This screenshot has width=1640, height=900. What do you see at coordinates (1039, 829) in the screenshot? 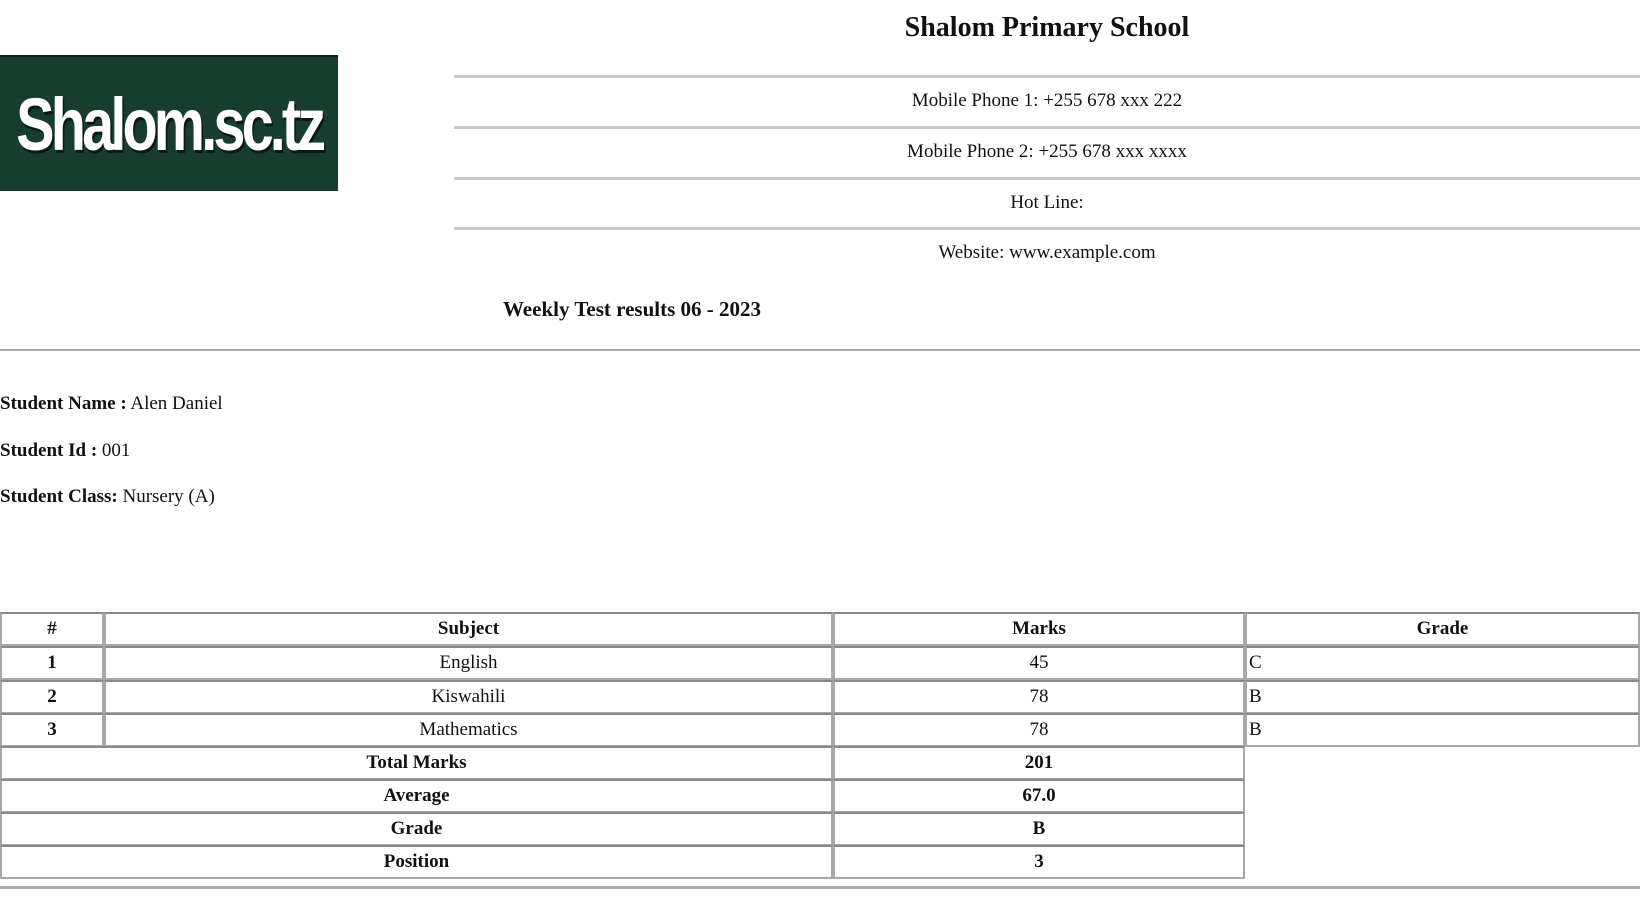
I see `summary-value: B` at bounding box center [1039, 829].